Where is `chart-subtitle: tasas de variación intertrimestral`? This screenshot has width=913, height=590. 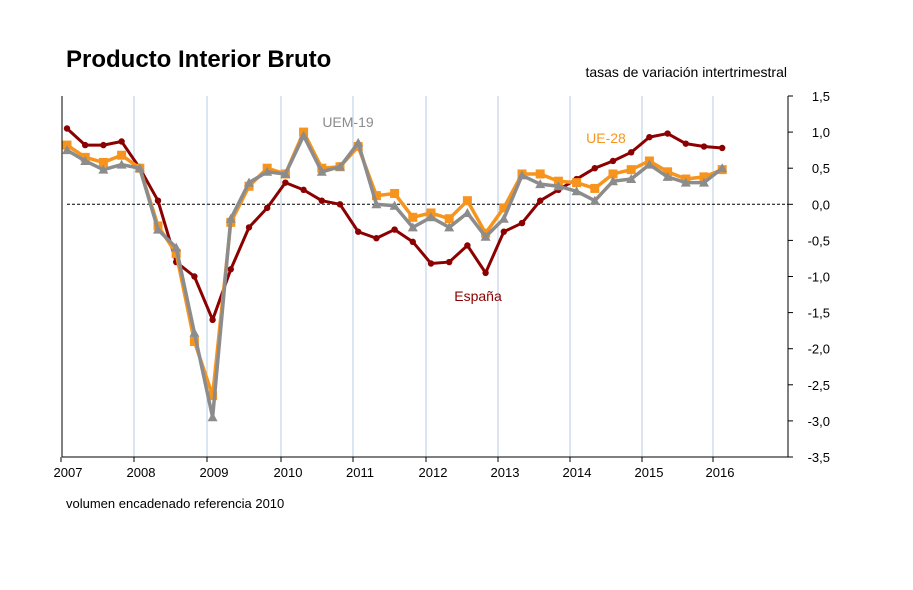 chart-subtitle: tasas de variación intertrimestral is located at coordinates (686, 72).